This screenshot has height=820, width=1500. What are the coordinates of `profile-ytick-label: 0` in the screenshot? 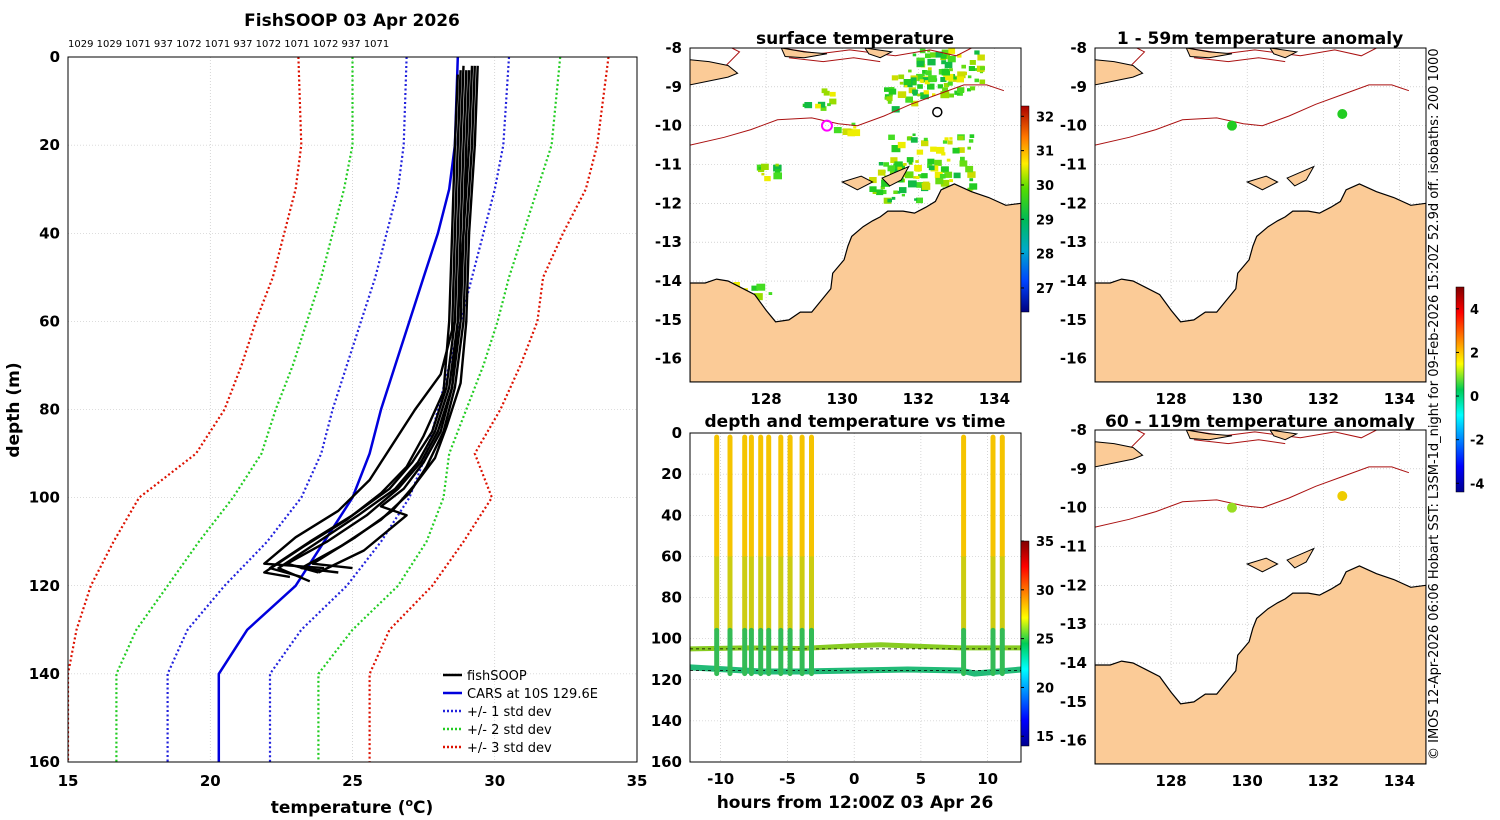 It's located at (55, 57).